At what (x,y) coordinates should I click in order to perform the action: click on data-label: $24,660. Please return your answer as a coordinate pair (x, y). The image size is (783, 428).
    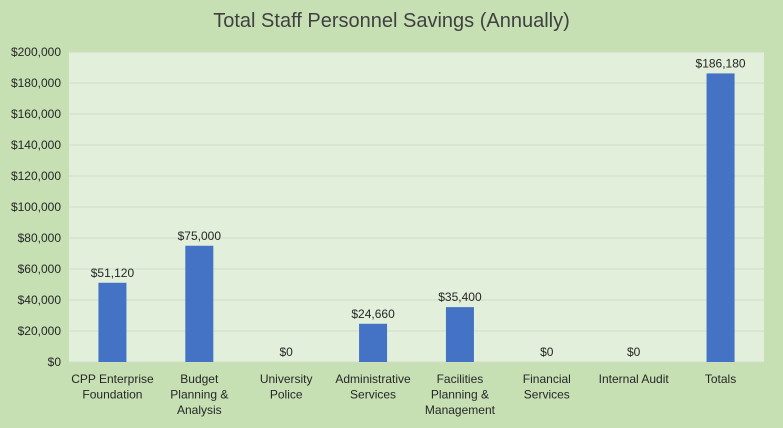
    Looking at the image, I should click on (373, 314).